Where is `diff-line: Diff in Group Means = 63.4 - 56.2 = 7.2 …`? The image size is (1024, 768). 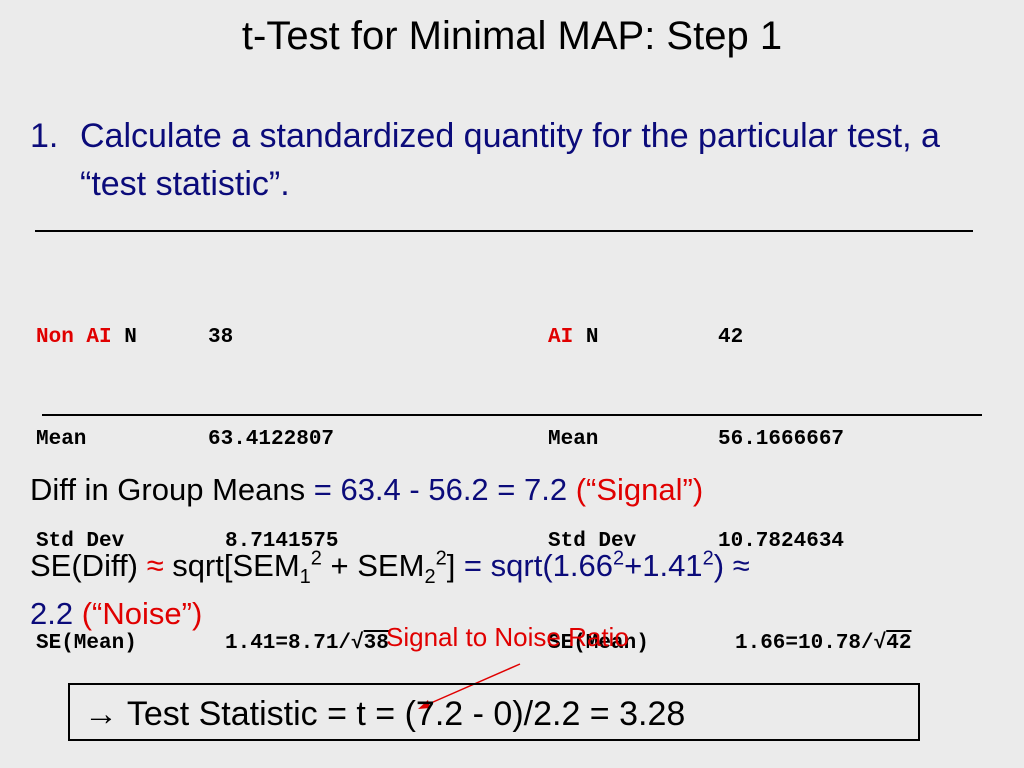 diff-line: Diff in Group Means = 63.4 - 56.2 = 7.2 … is located at coordinates (366, 490).